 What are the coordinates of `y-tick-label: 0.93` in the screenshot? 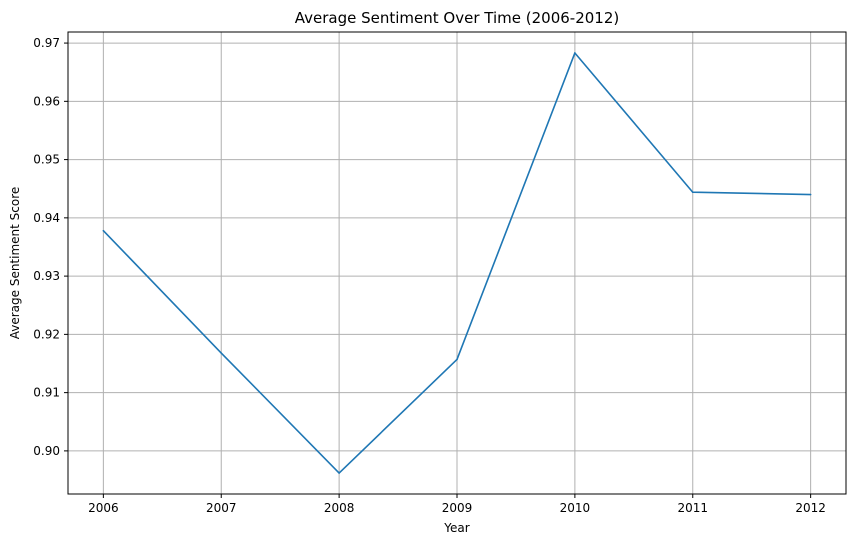 It's located at (46, 276).